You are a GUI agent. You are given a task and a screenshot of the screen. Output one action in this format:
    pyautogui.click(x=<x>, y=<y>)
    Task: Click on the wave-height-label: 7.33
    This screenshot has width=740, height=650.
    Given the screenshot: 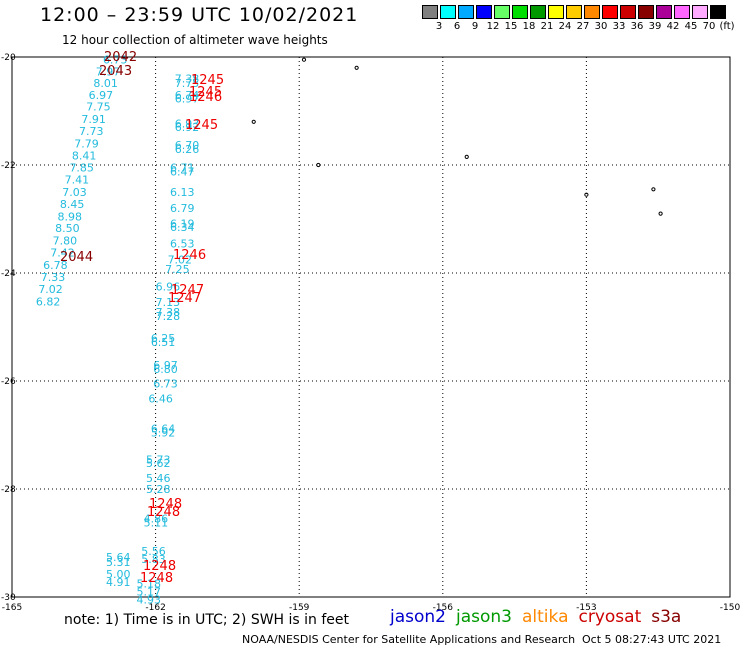 What is the action you would take?
    pyautogui.click(x=53, y=277)
    